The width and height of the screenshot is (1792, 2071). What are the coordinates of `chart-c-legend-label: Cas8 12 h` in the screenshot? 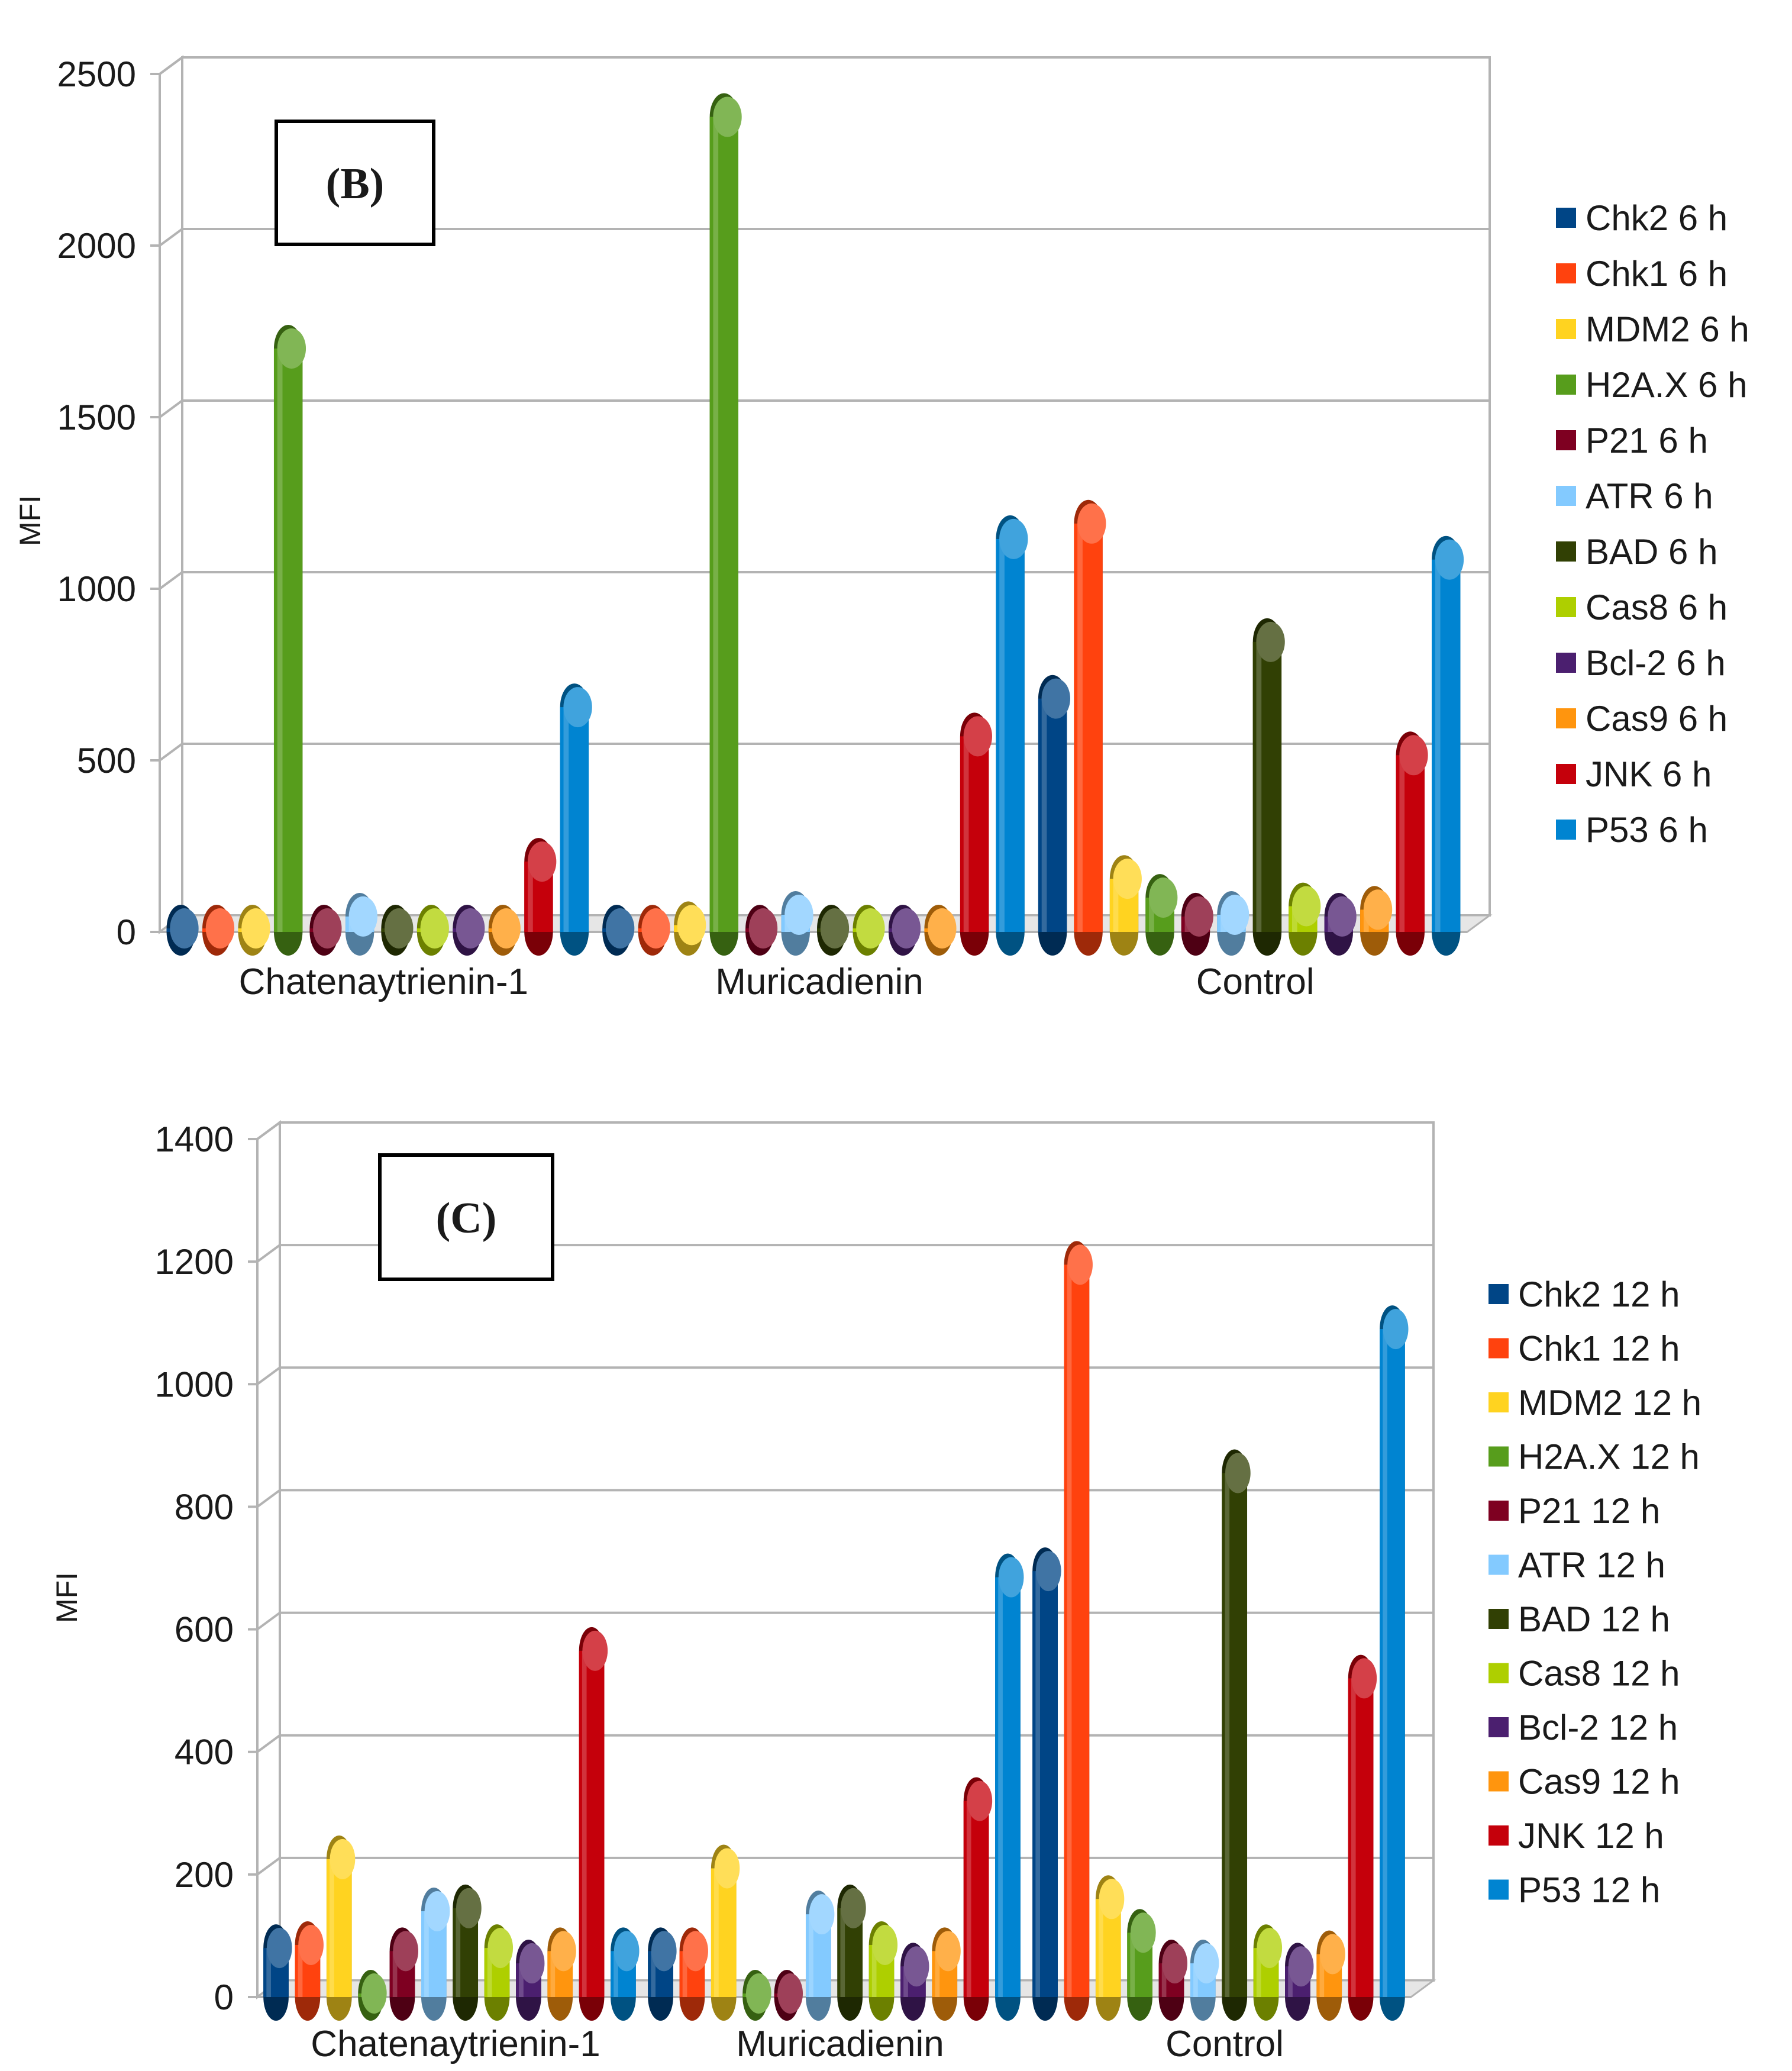 It's located at (1599, 1673).